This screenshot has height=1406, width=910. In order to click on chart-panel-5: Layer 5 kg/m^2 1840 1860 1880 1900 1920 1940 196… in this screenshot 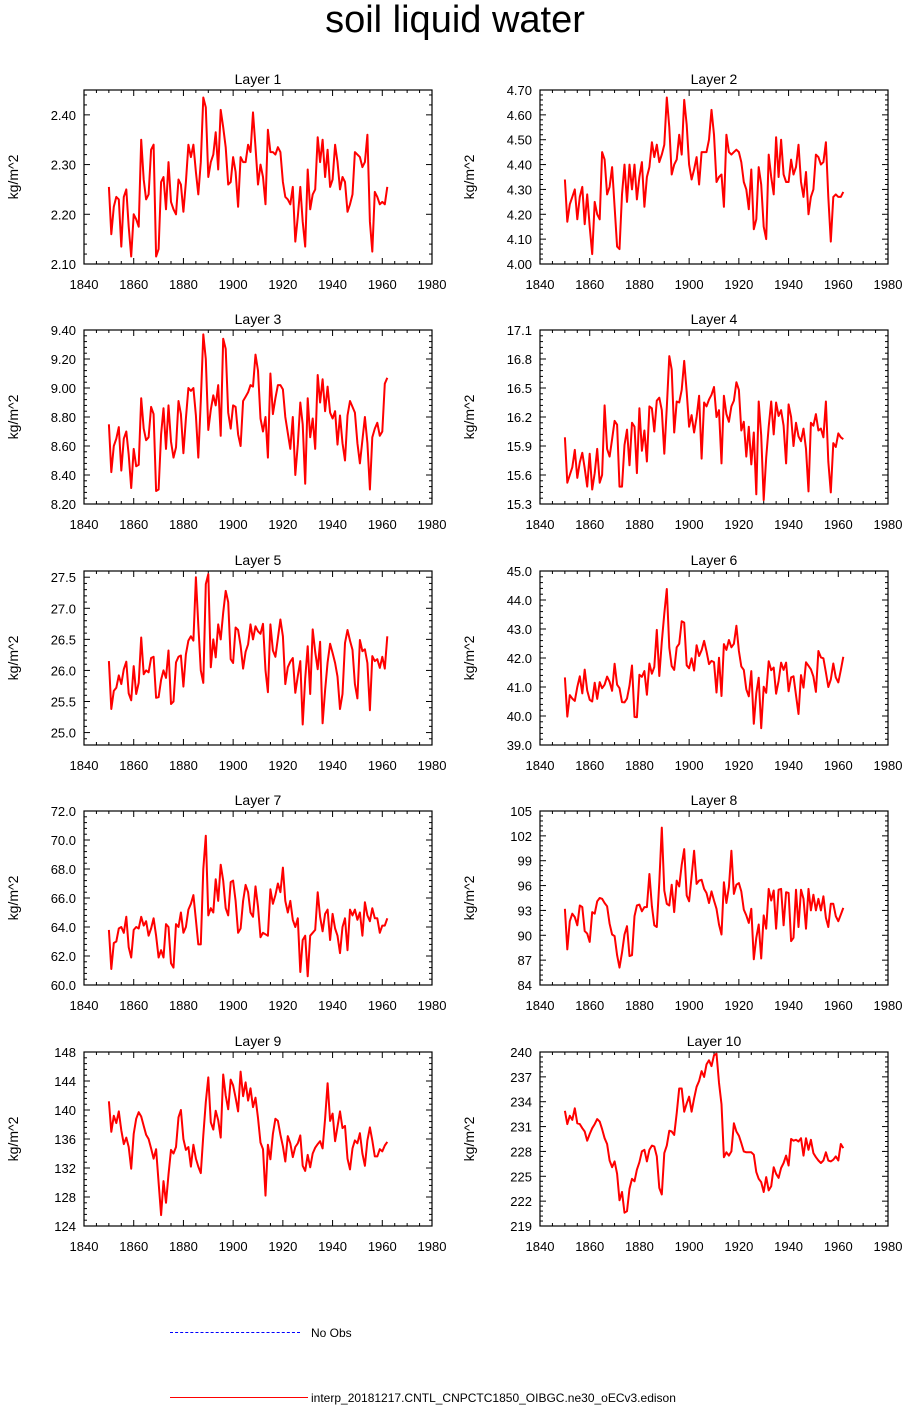, I will do `click(225, 662)`.